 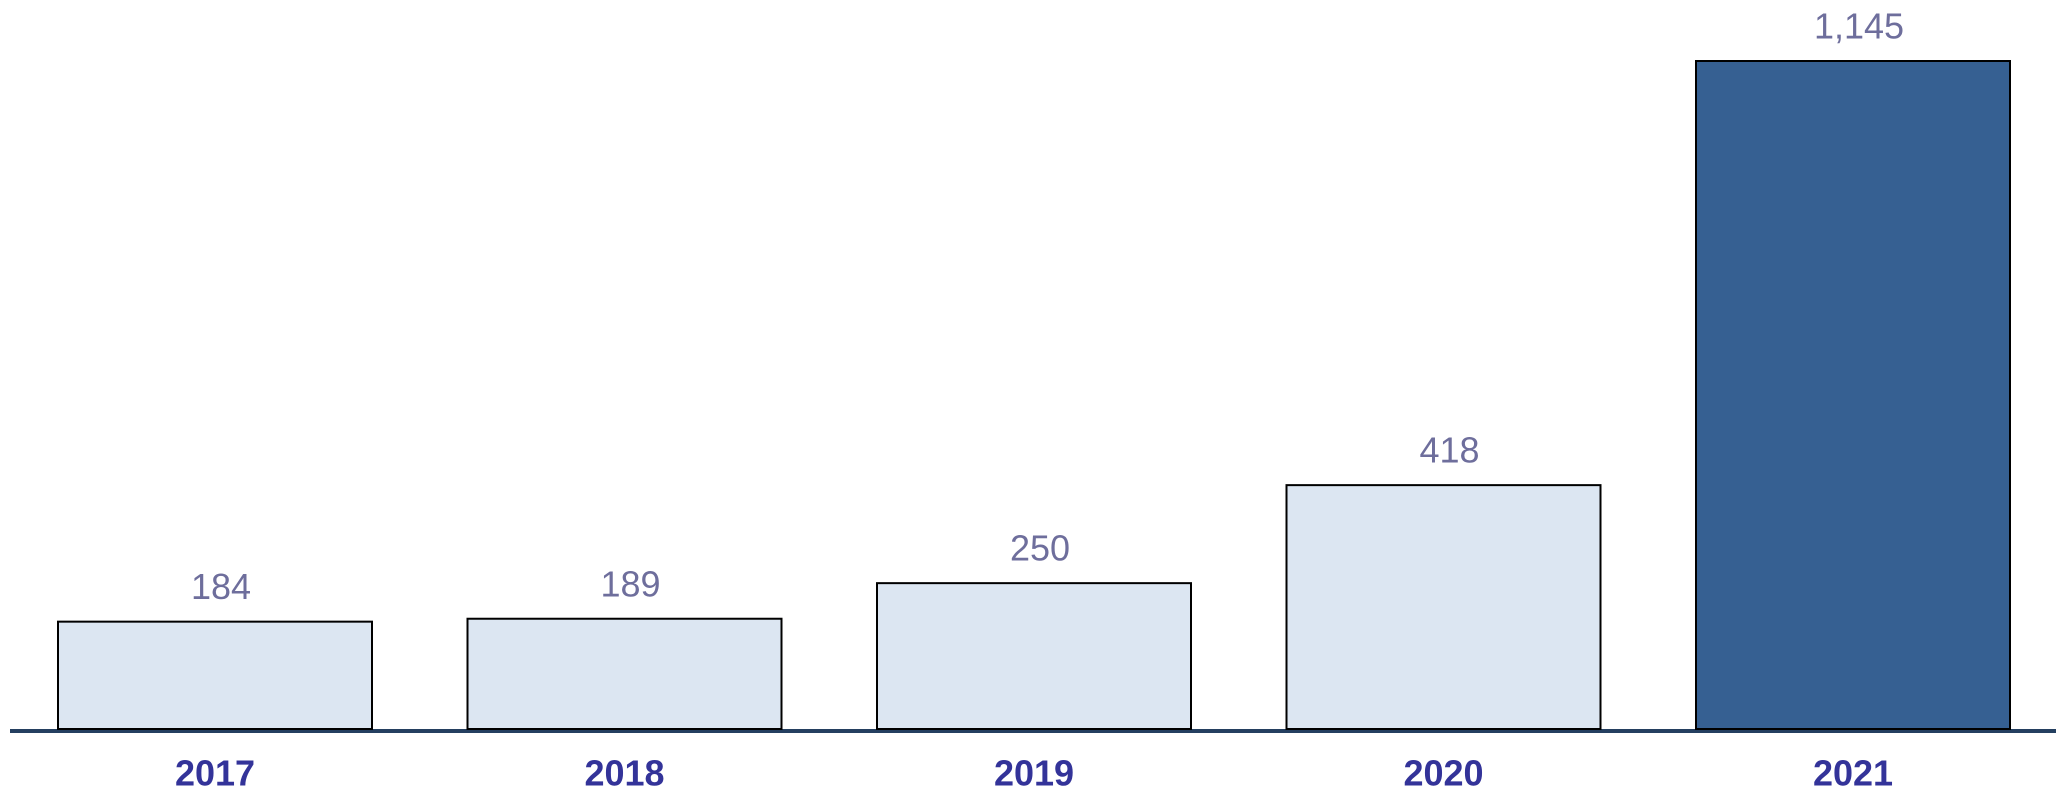 I want to click on value-label: 1,145, so click(x=1859, y=26).